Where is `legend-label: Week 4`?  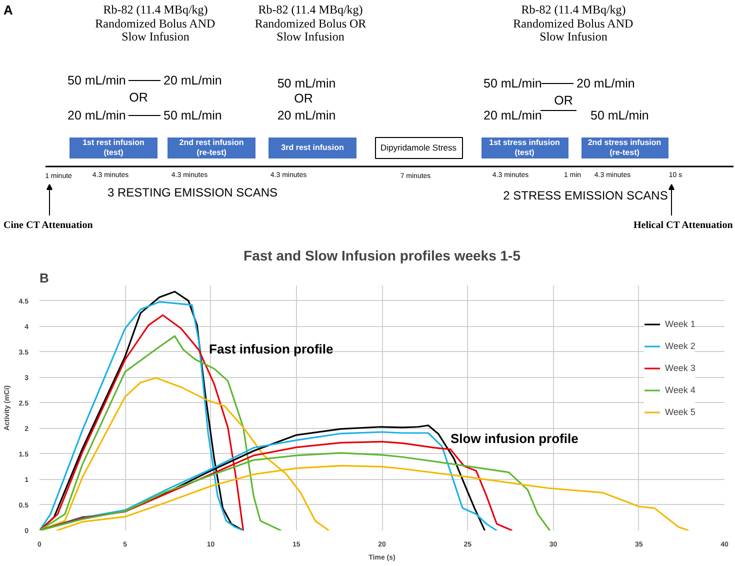 legend-label: Week 4 is located at coordinates (680, 390).